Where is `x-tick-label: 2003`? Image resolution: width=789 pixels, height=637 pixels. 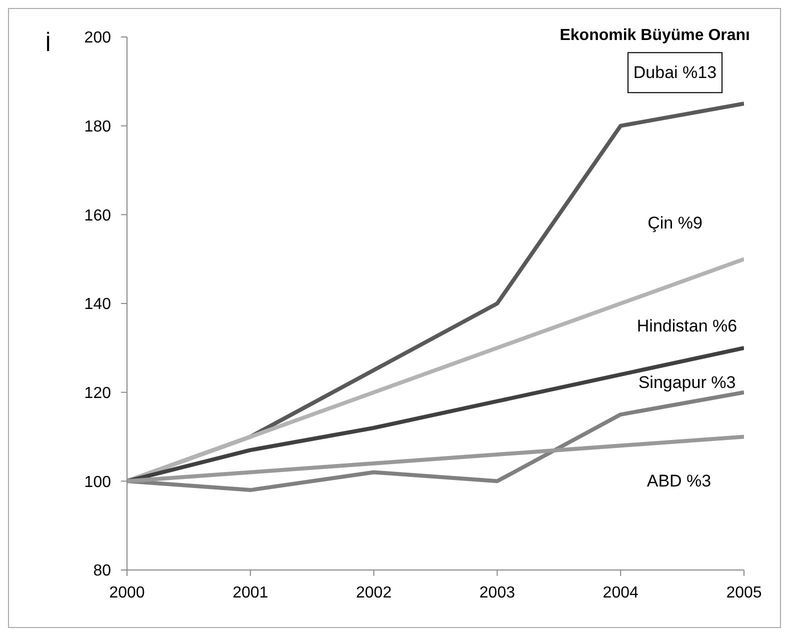
x-tick-label: 2003 is located at coordinates (497, 593).